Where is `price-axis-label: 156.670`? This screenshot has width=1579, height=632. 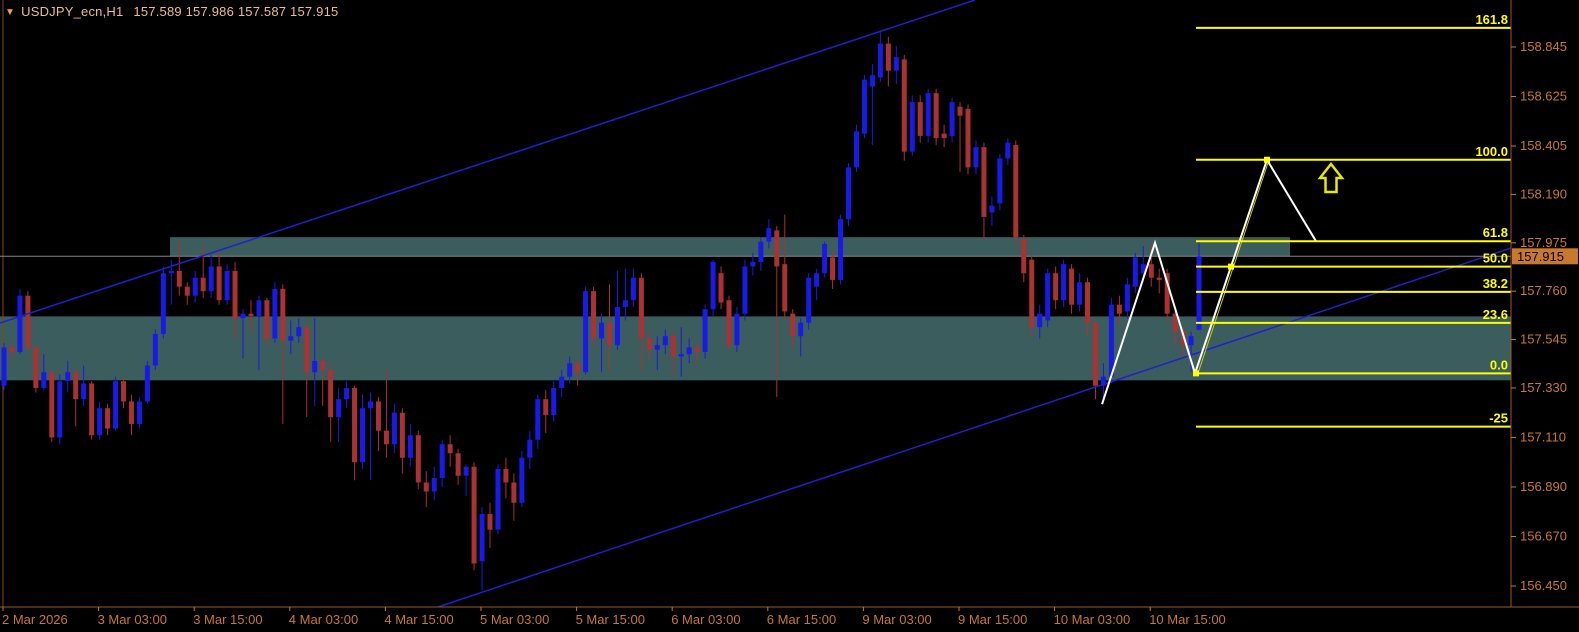 price-axis-label: 156.670 is located at coordinates (1543, 535).